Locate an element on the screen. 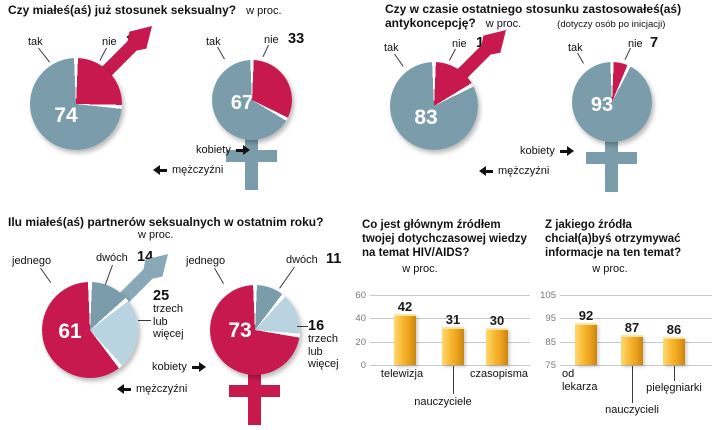 Image resolution: width=720 pixels, height=430 pixels. q1-female-nie-value: 33 is located at coordinates (296, 39).